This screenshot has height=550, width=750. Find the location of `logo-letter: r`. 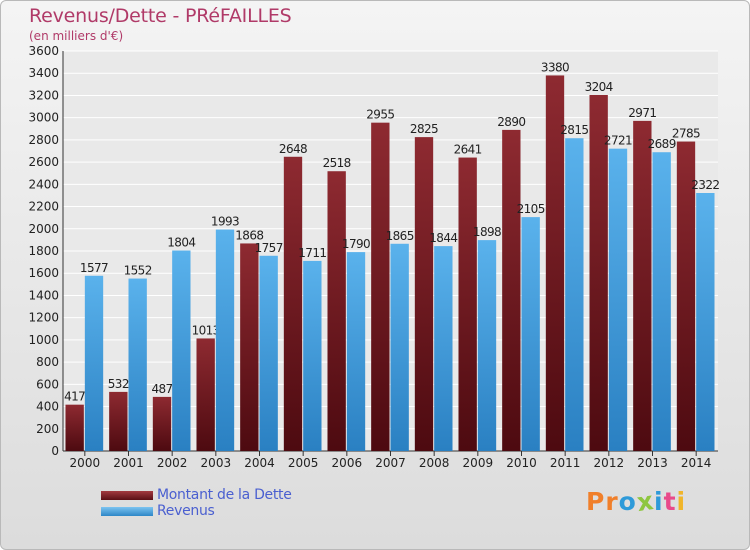

logo-letter: r is located at coordinates (612, 501).